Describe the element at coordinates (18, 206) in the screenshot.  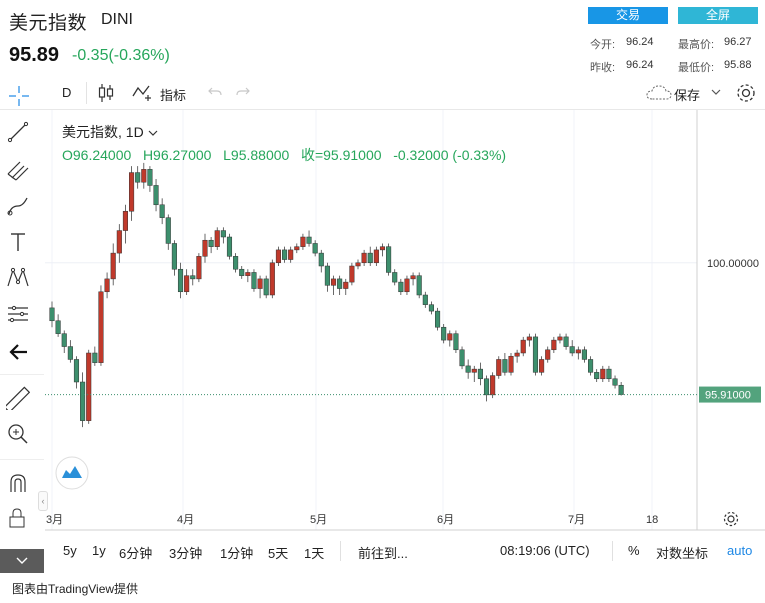
I see `brush-icon` at that location.